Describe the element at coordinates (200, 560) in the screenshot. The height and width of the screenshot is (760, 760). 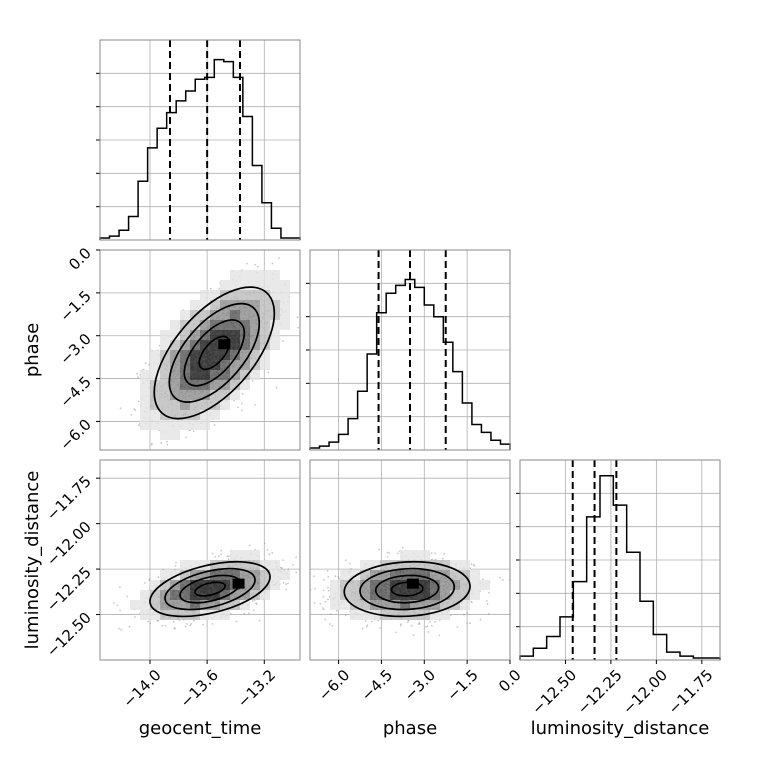
I see `panel-geocent_time-vs-luminosity_distance` at that location.